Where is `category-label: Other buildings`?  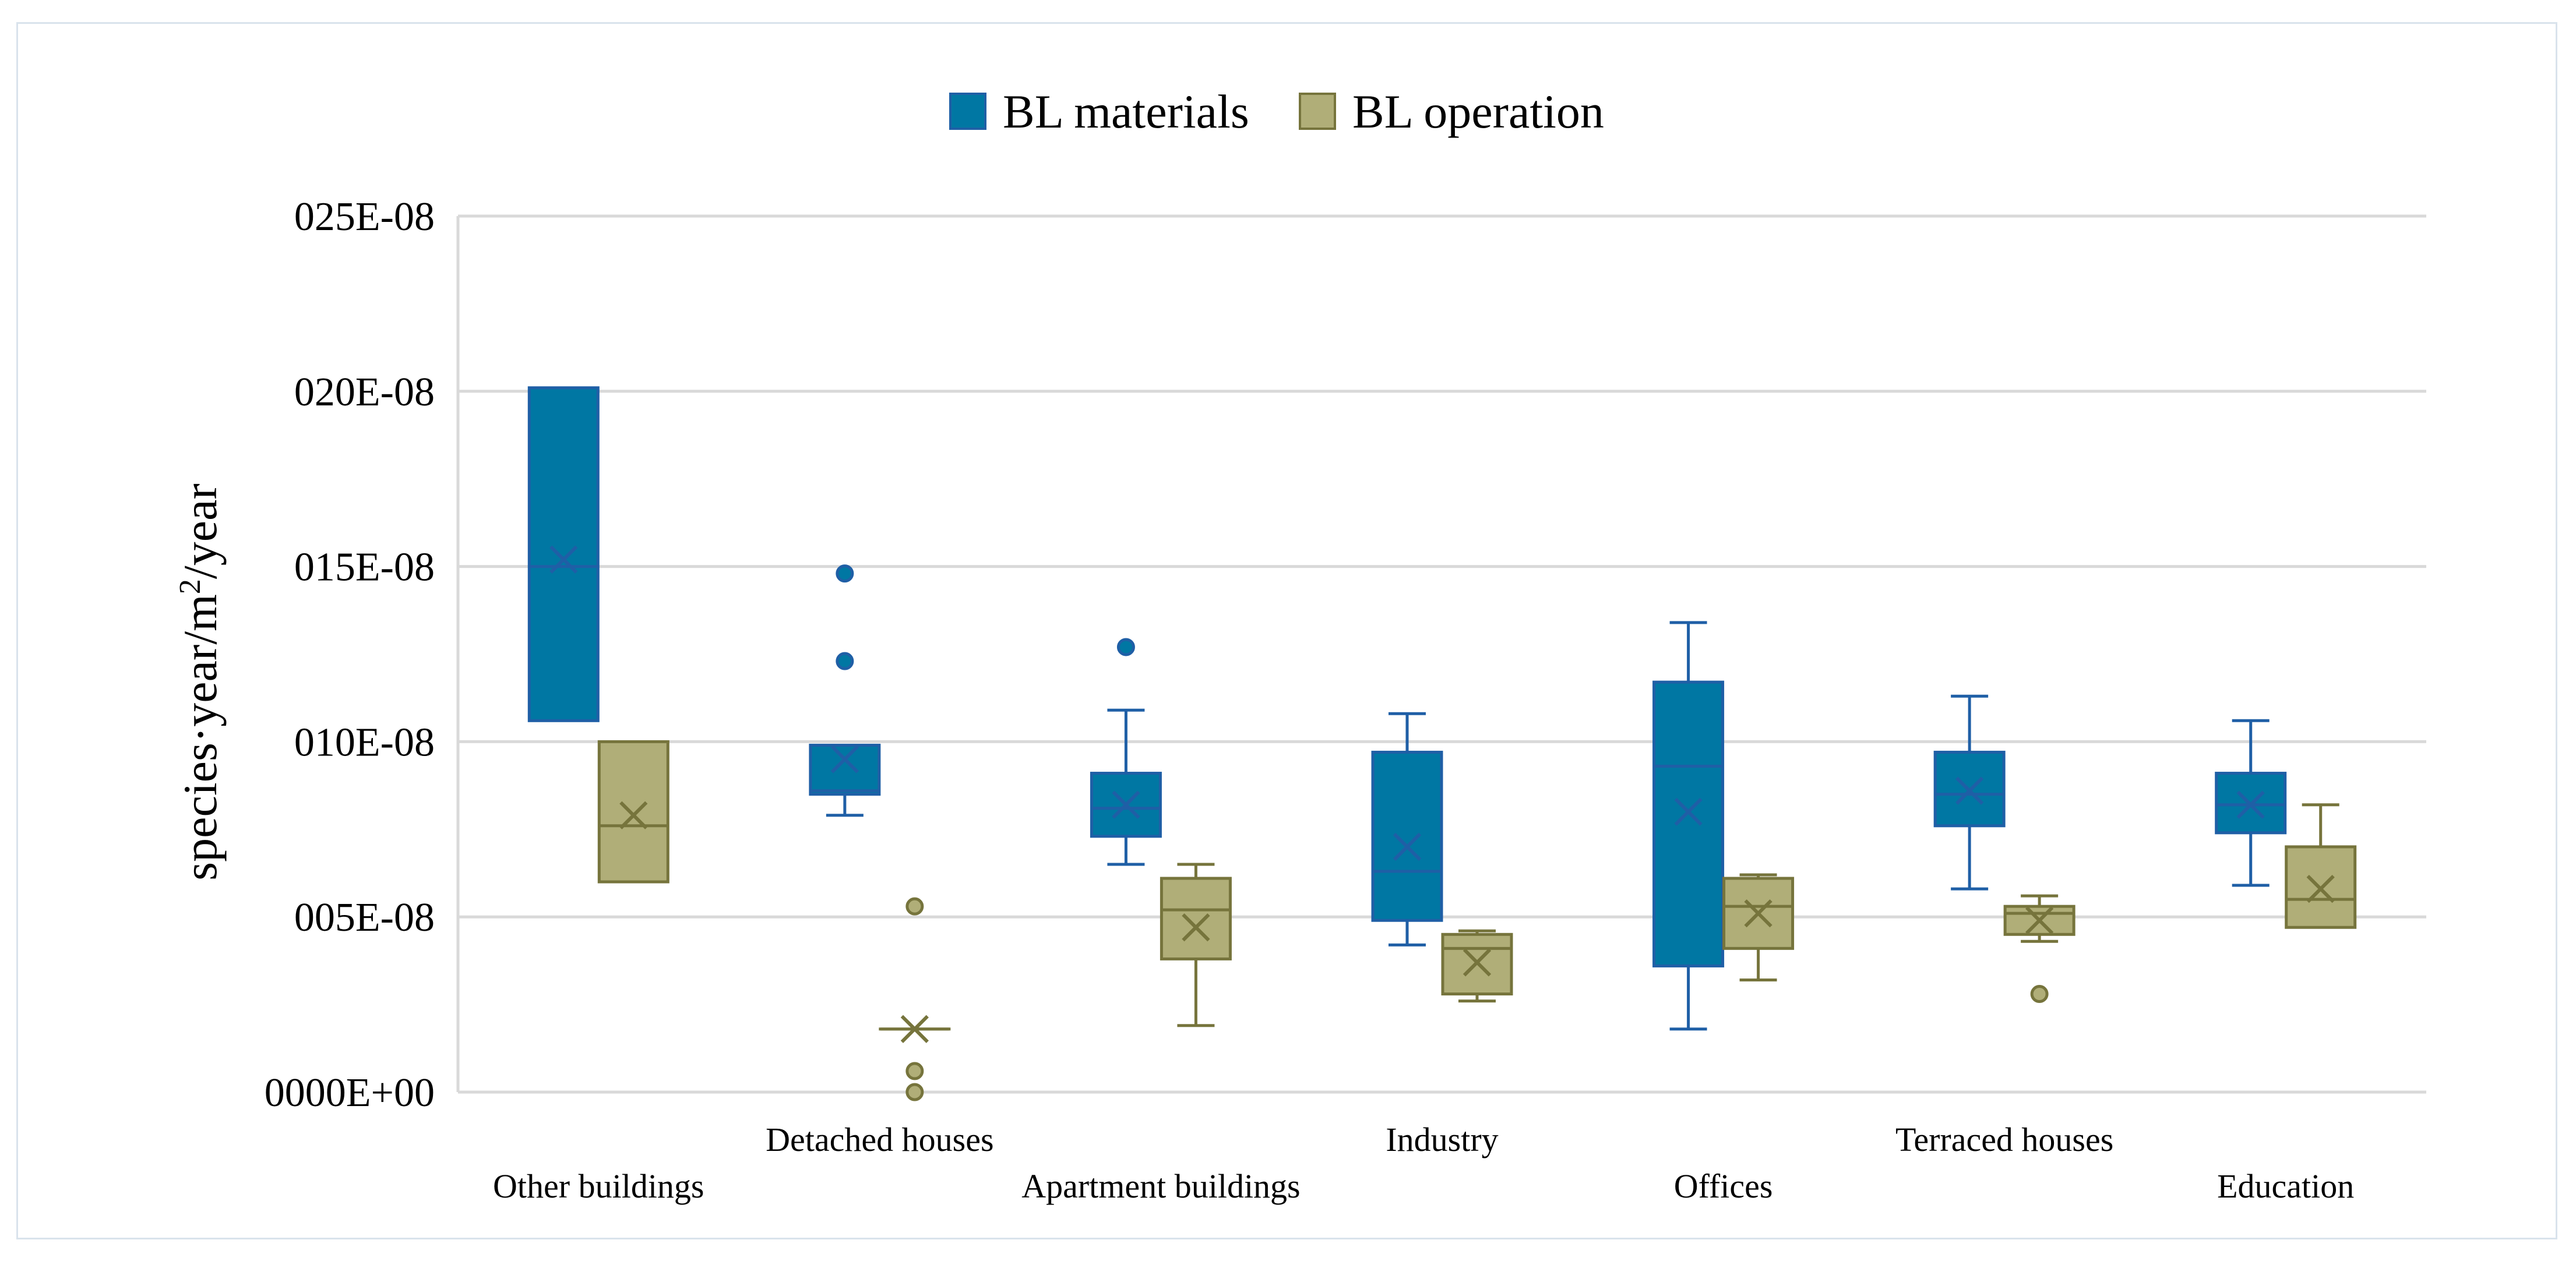 category-label: Other buildings is located at coordinates (598, 1186).